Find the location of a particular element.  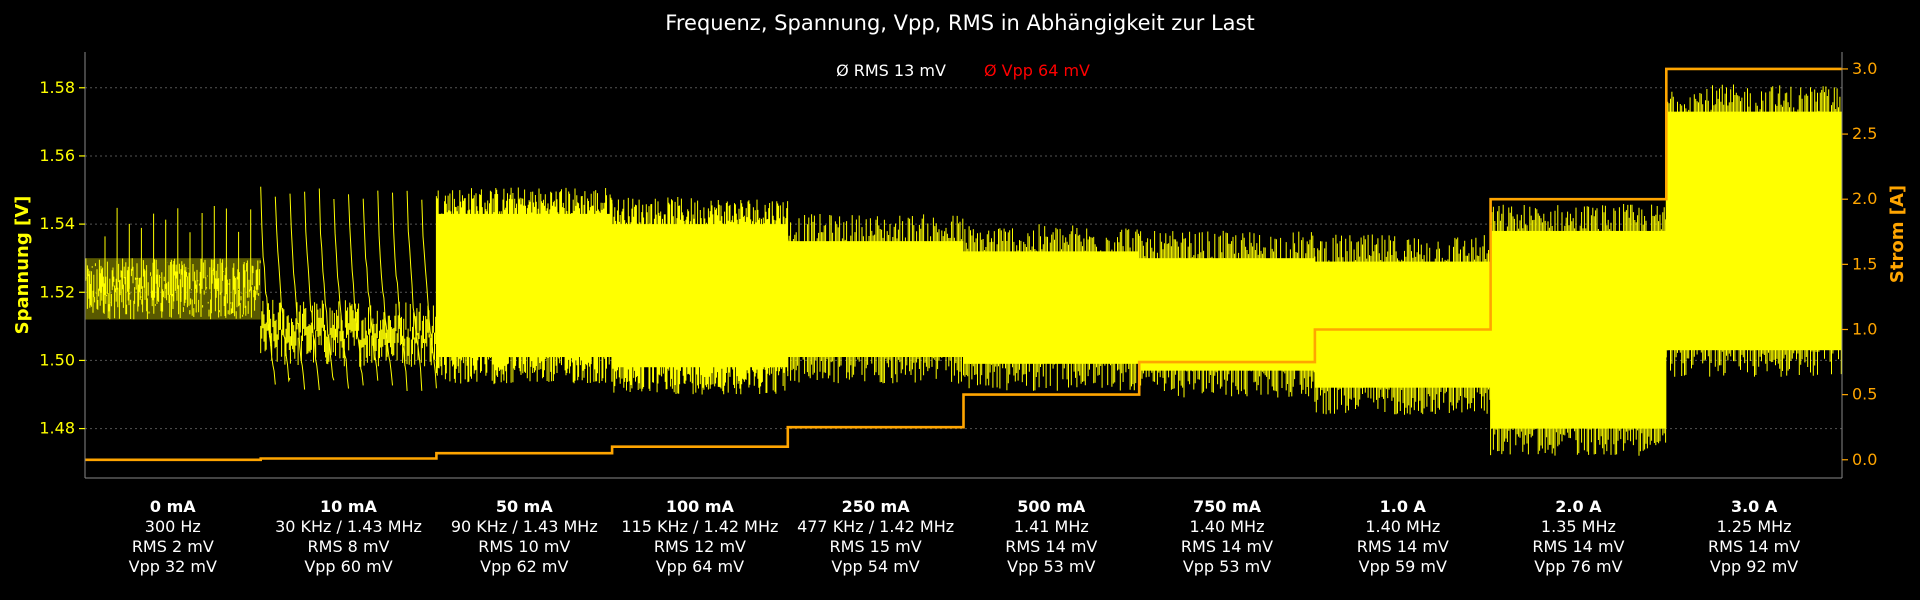

category-load-label: 750 mA is located at coordinates (1227, 506).